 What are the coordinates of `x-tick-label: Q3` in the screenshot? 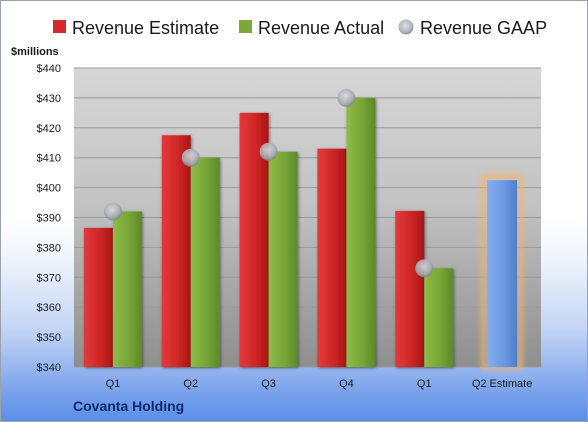 It's located at (268, 384).